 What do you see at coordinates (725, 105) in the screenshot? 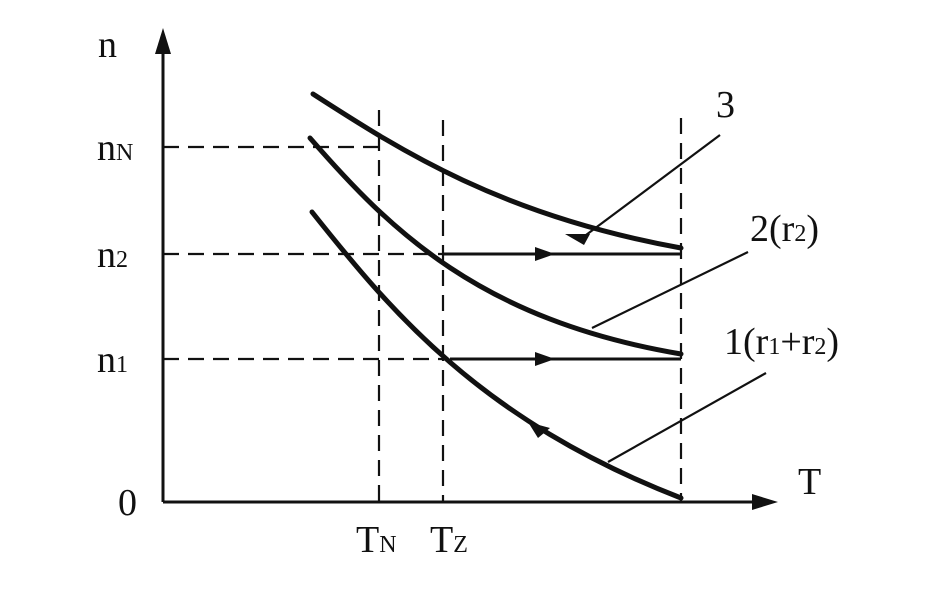
I see `curve-label-3: 3` at bounding box center [725, 105].